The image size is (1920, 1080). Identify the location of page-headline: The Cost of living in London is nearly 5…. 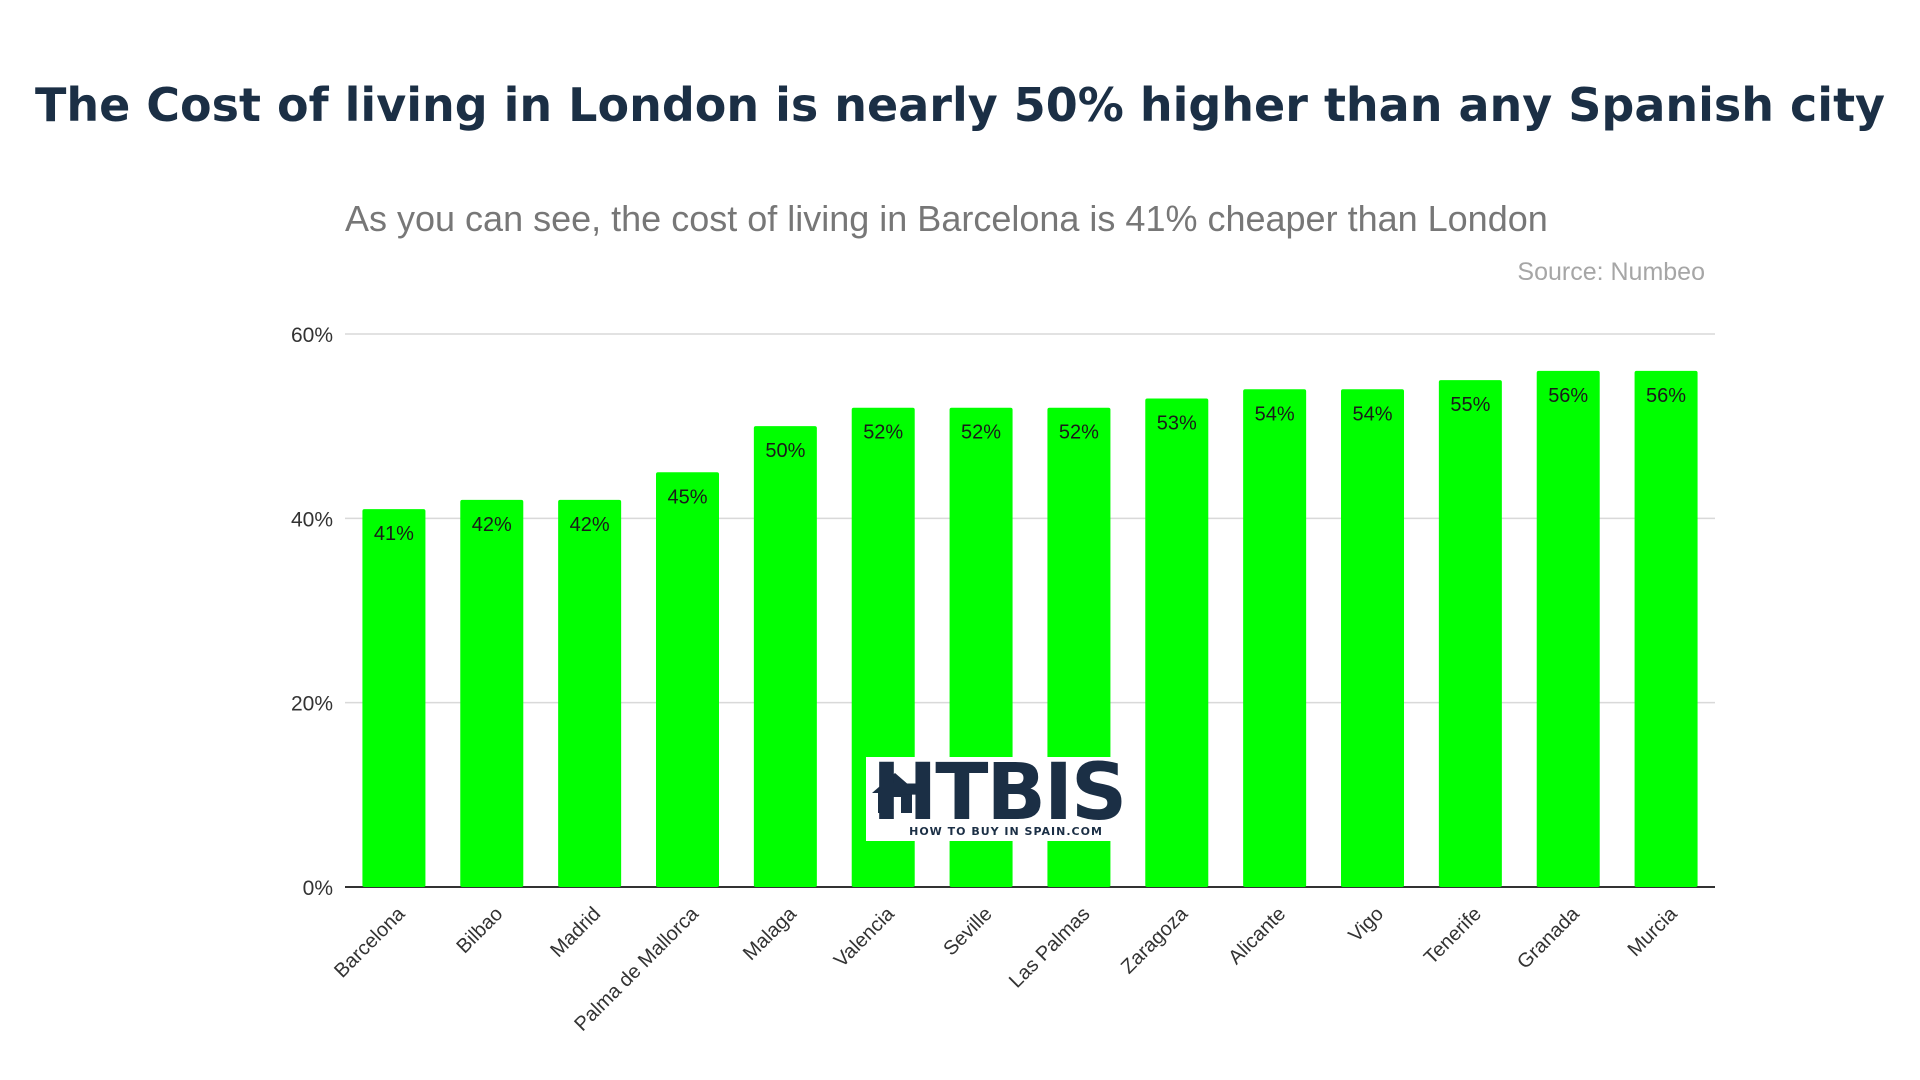
(960, 105).